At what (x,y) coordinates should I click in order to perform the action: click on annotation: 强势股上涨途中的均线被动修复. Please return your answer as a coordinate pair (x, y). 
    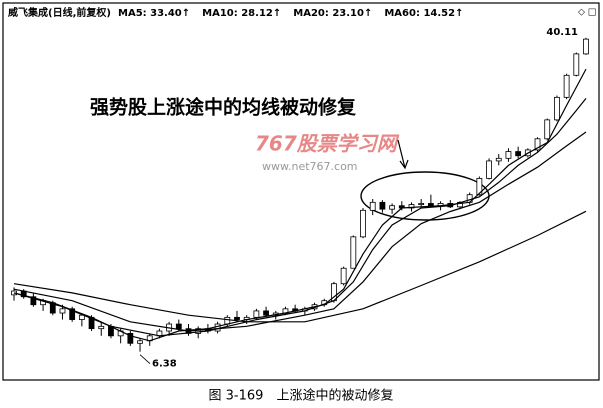
    Looking at the image, I should click on (223, 107).